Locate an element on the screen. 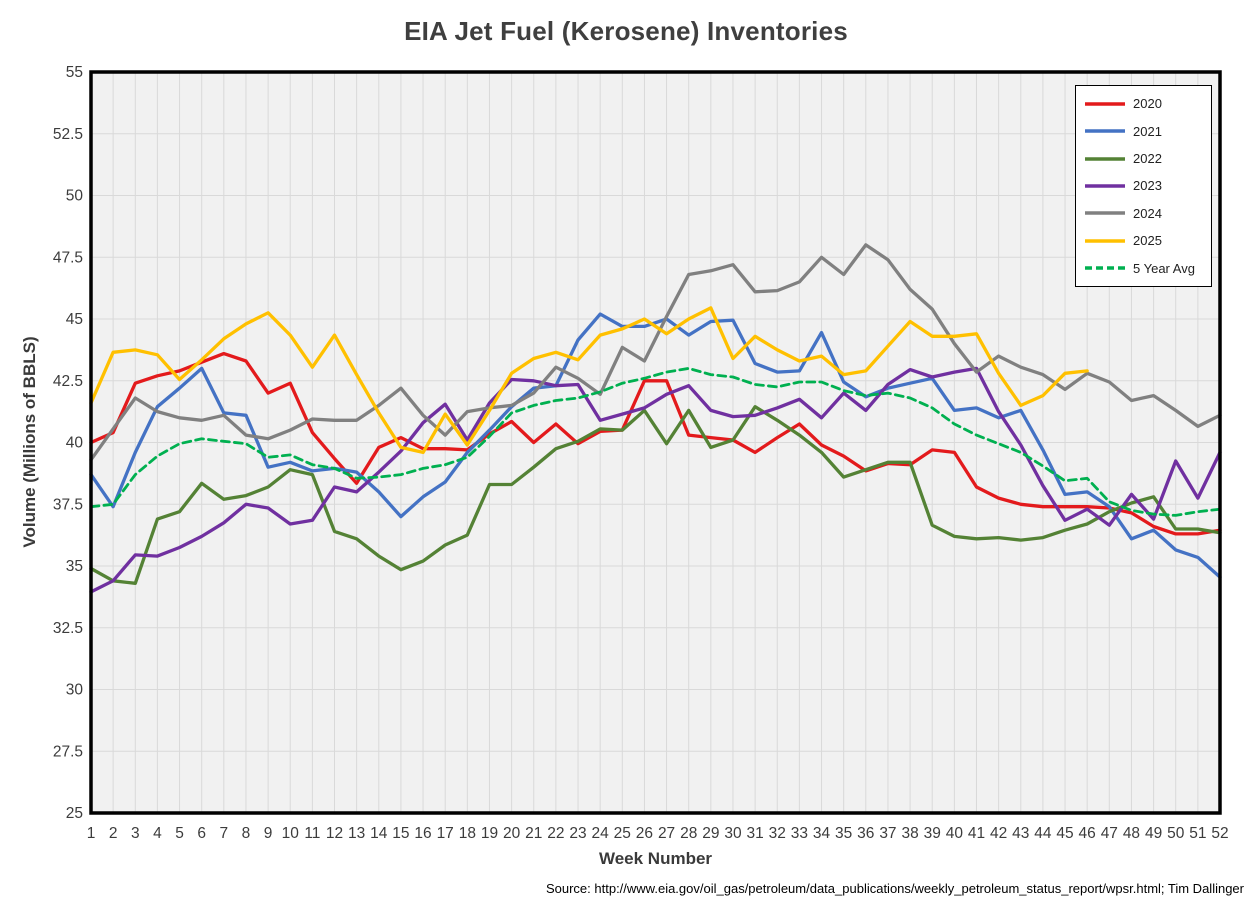 This screenshot has width=1252, height=911. legend-entry-2023: 2023 is located at coordinates (1147, 185).